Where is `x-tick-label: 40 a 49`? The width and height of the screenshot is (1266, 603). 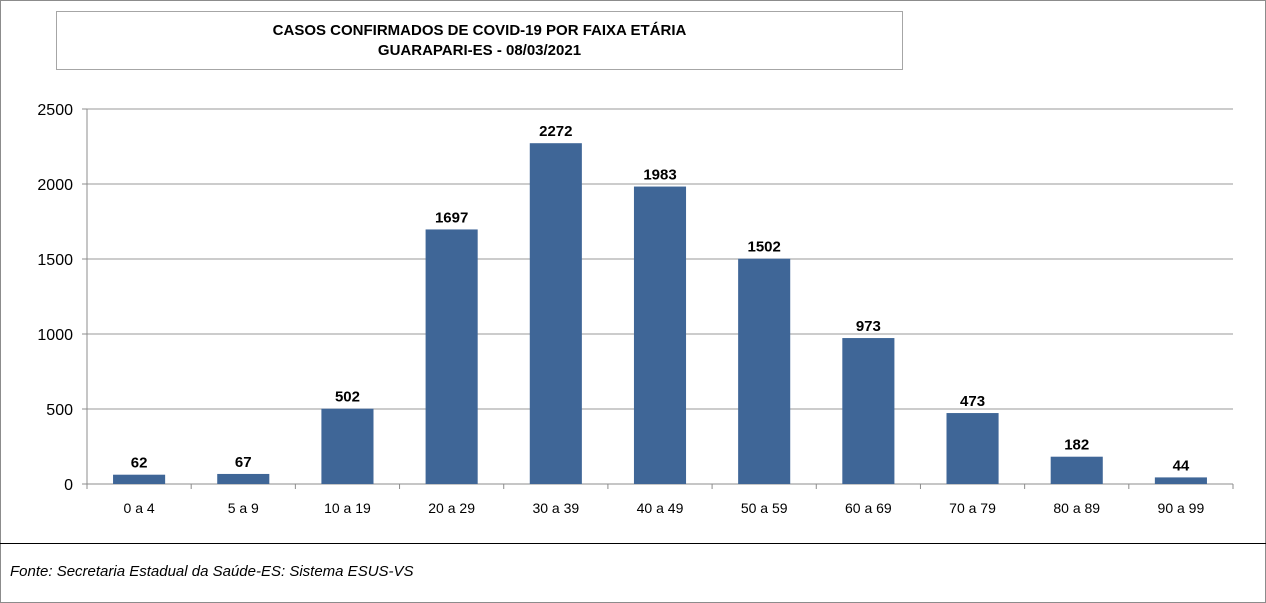 x-tick-label: 40 a 49 is located at coordinates (660, 508).